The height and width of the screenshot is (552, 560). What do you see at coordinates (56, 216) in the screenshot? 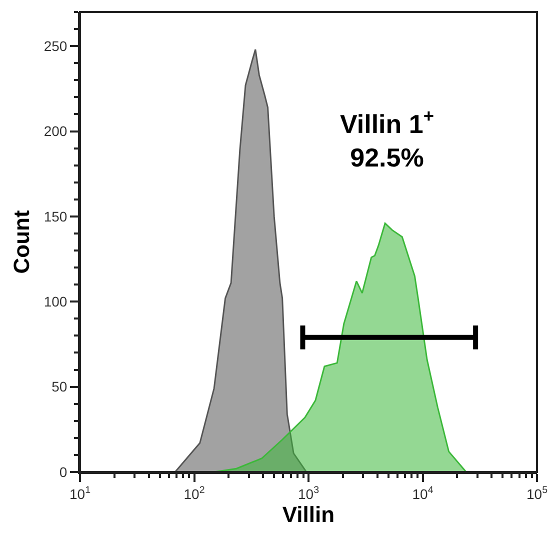
I see `y-tick-label: 150` at bounding box center [56, 216].